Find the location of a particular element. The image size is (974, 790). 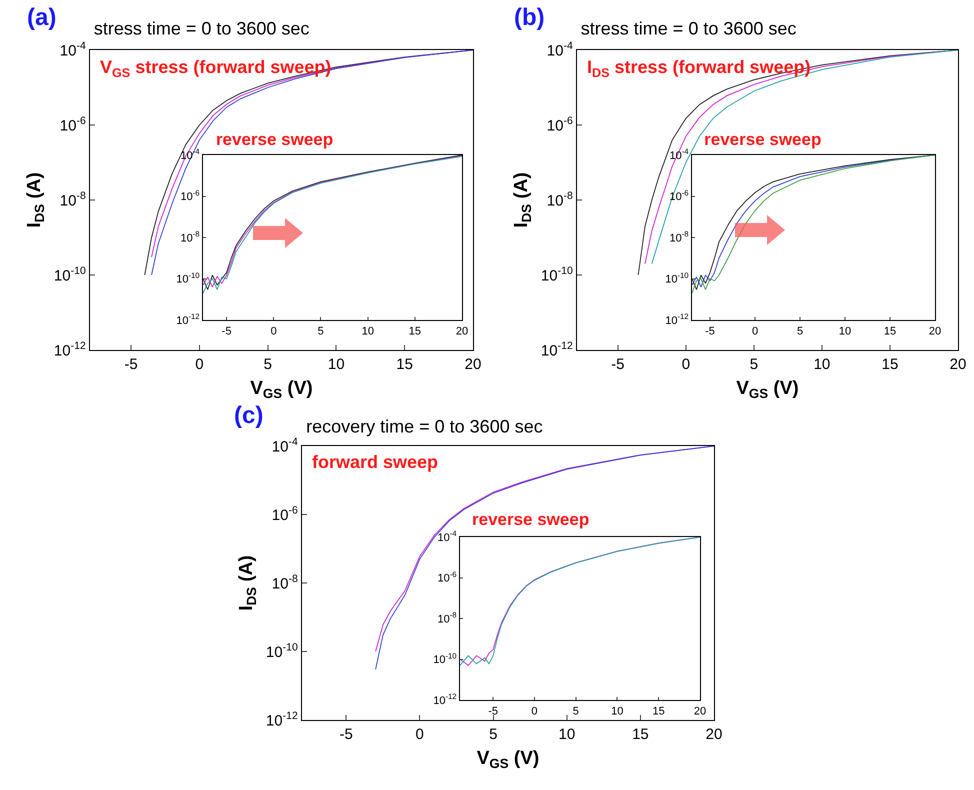

chart-title: recovery time = 0 to 3600 sec is located at coordinates (424, 426).